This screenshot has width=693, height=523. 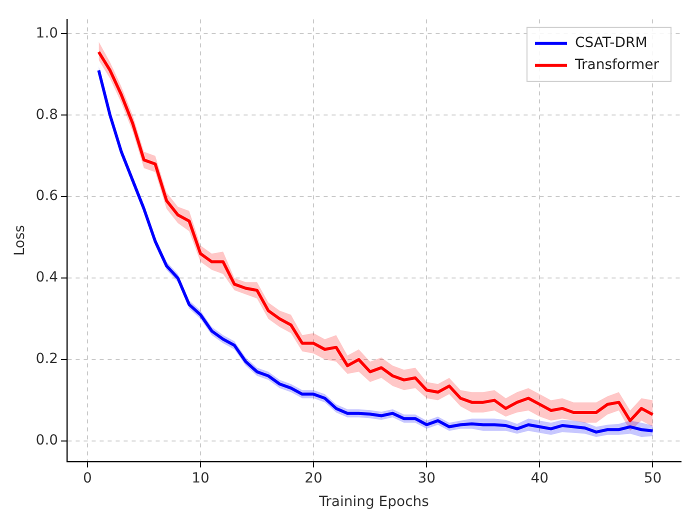 What do you see at coordinates (617, 65) in the screenshot?
I see `legend-label: Transformer` at bounding box center [617, 65].